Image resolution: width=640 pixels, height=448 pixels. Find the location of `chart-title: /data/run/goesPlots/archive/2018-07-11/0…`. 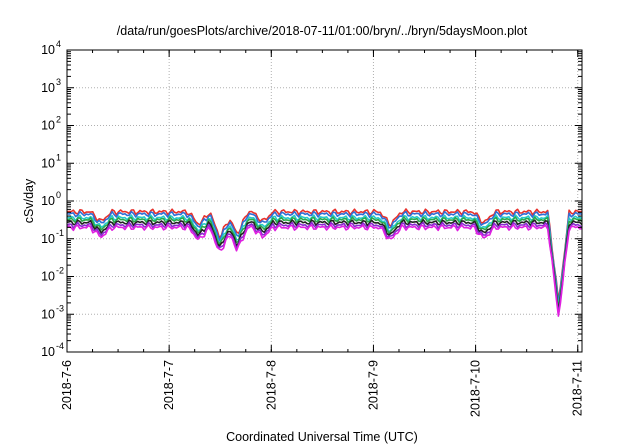

chart-title: /data/run/goesPlots/archive/2018-07-11/0… is located at coordinates (322, 31).